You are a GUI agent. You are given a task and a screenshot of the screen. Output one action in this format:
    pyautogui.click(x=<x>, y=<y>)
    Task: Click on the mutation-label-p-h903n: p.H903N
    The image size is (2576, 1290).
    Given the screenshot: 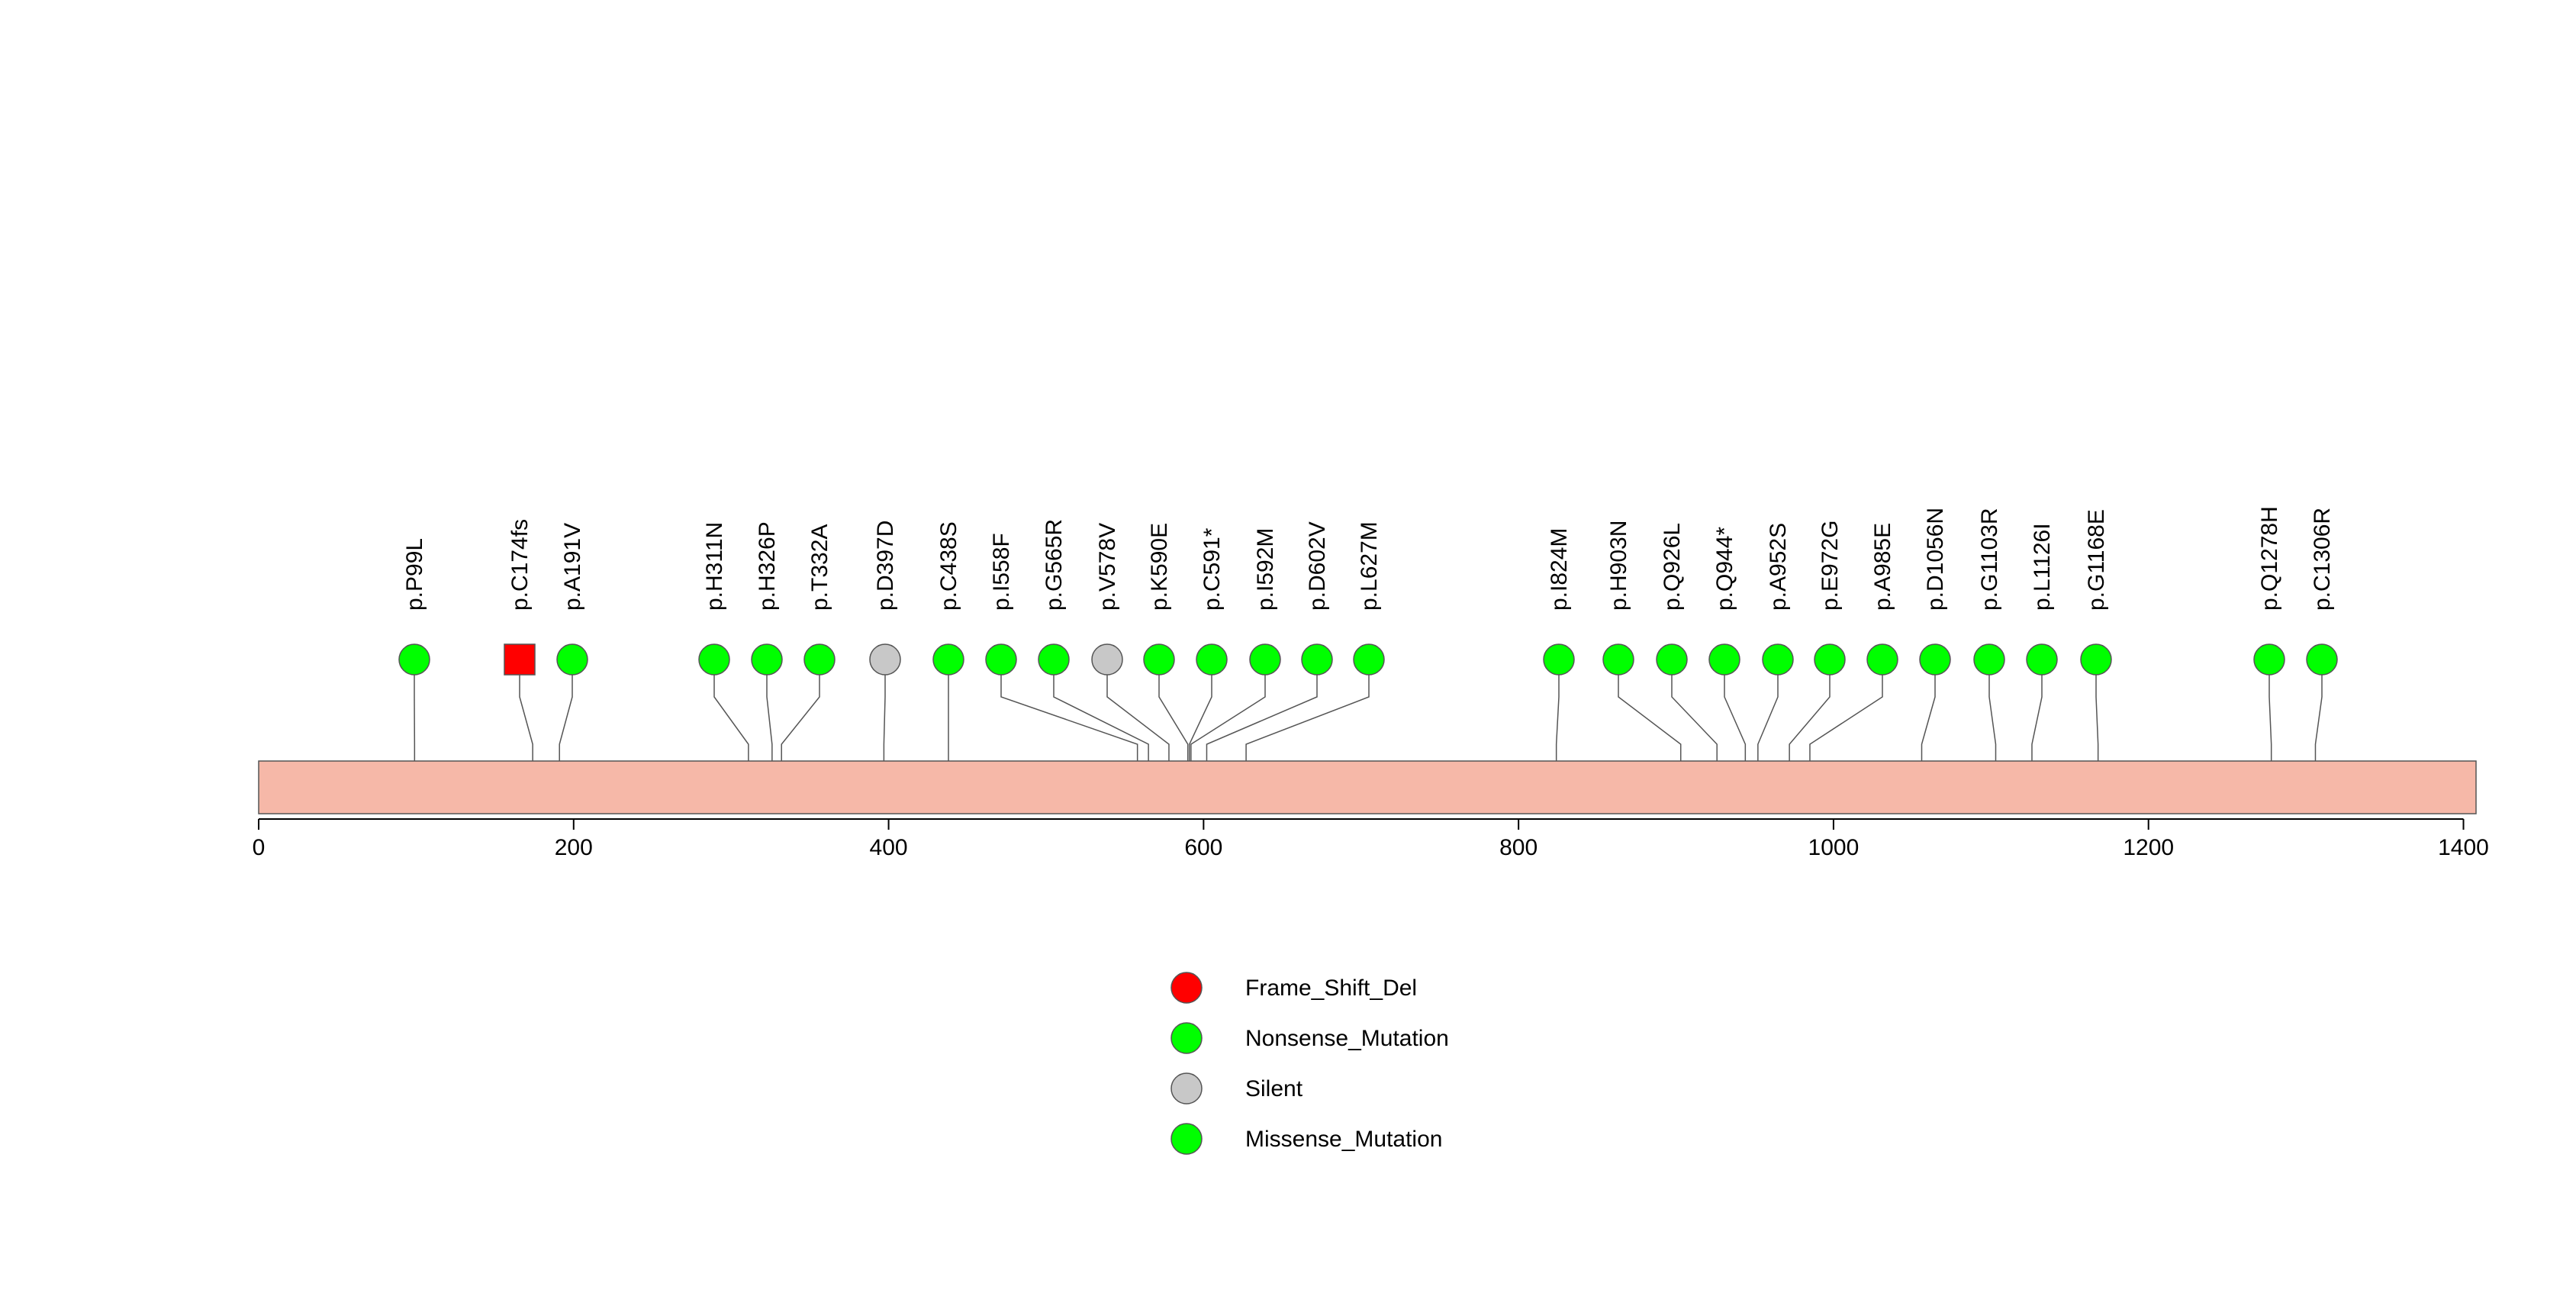 What is the action you would take?
    pyautogui.click(x=1618, y=566)
    